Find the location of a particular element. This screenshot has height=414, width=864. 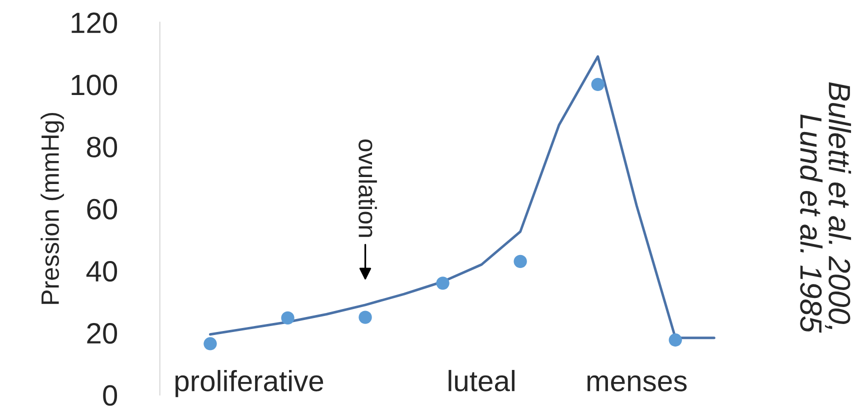

y-tick-label: 40 is located at coordinates (102, 271).